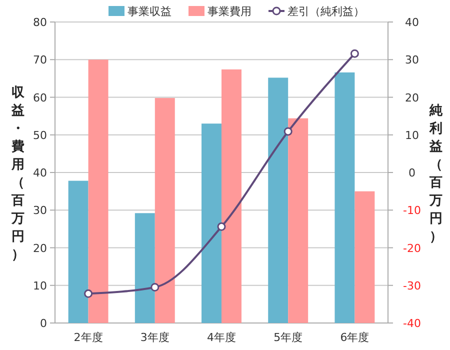 The image size is (450, 350). I want to click on x-tick-label: 5年度, so click(288, 337).